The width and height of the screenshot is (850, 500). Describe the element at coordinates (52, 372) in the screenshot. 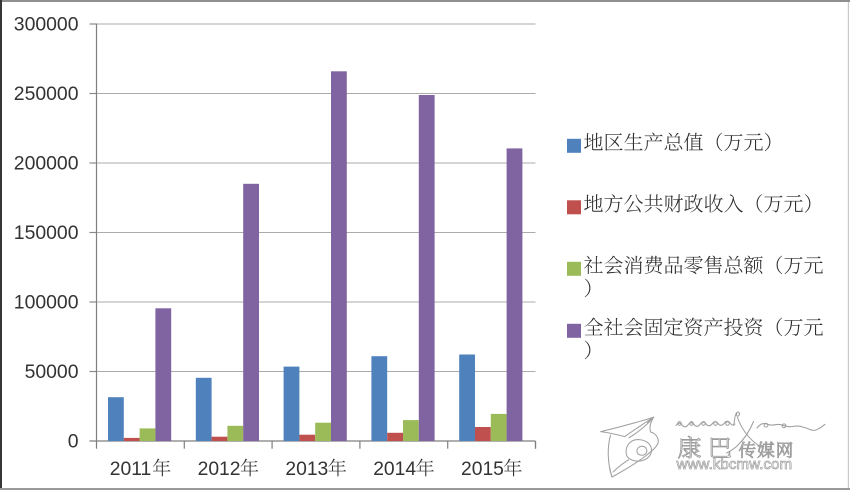

I see `svg-text: 50000` at that location.